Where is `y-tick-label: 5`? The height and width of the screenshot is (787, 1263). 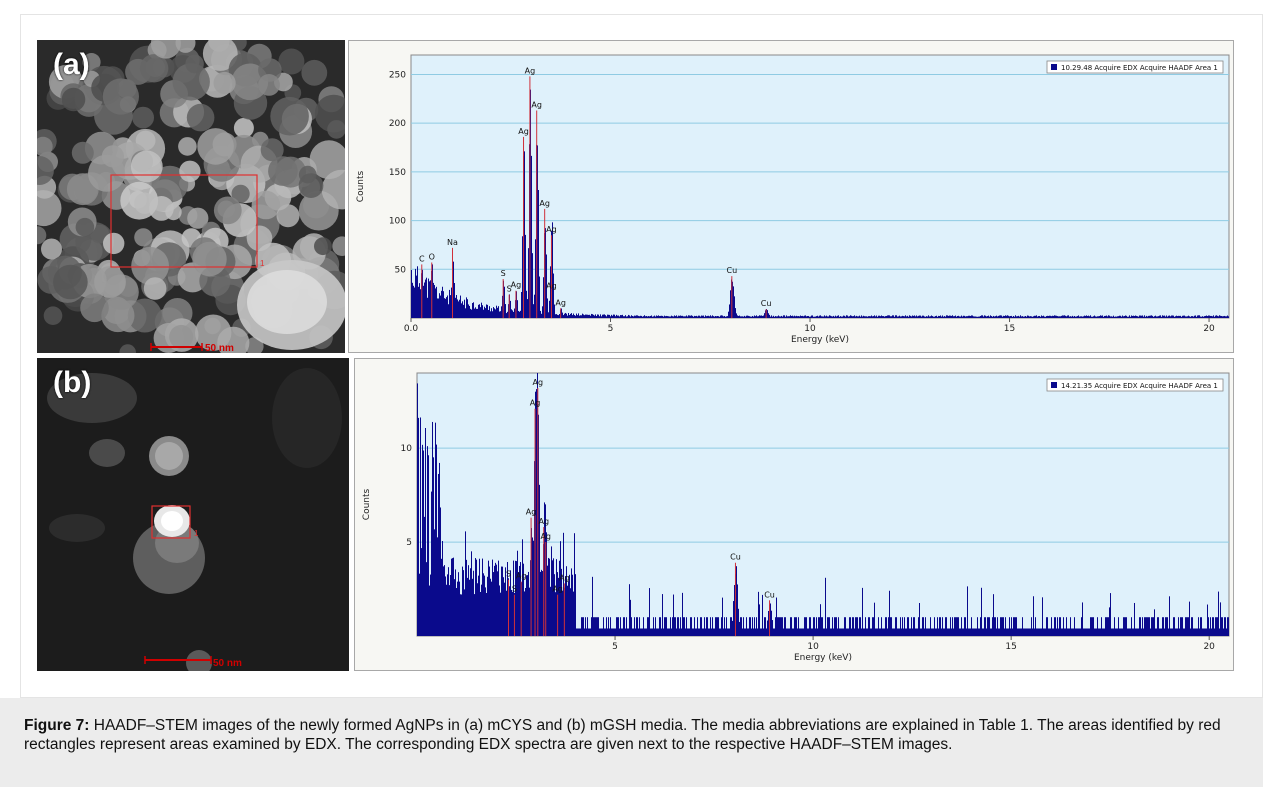 y-tick-label: 5 is located at coordinates (409, 543).